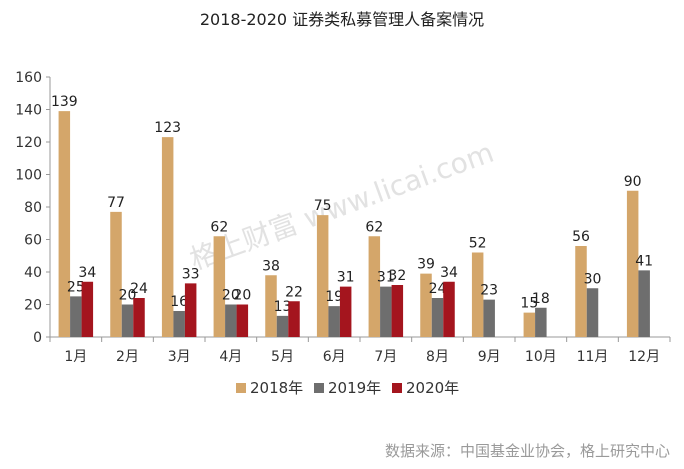  Describe the element at coordinates (283, 307) in the screenshot. I see `data-label: 13` at that location.